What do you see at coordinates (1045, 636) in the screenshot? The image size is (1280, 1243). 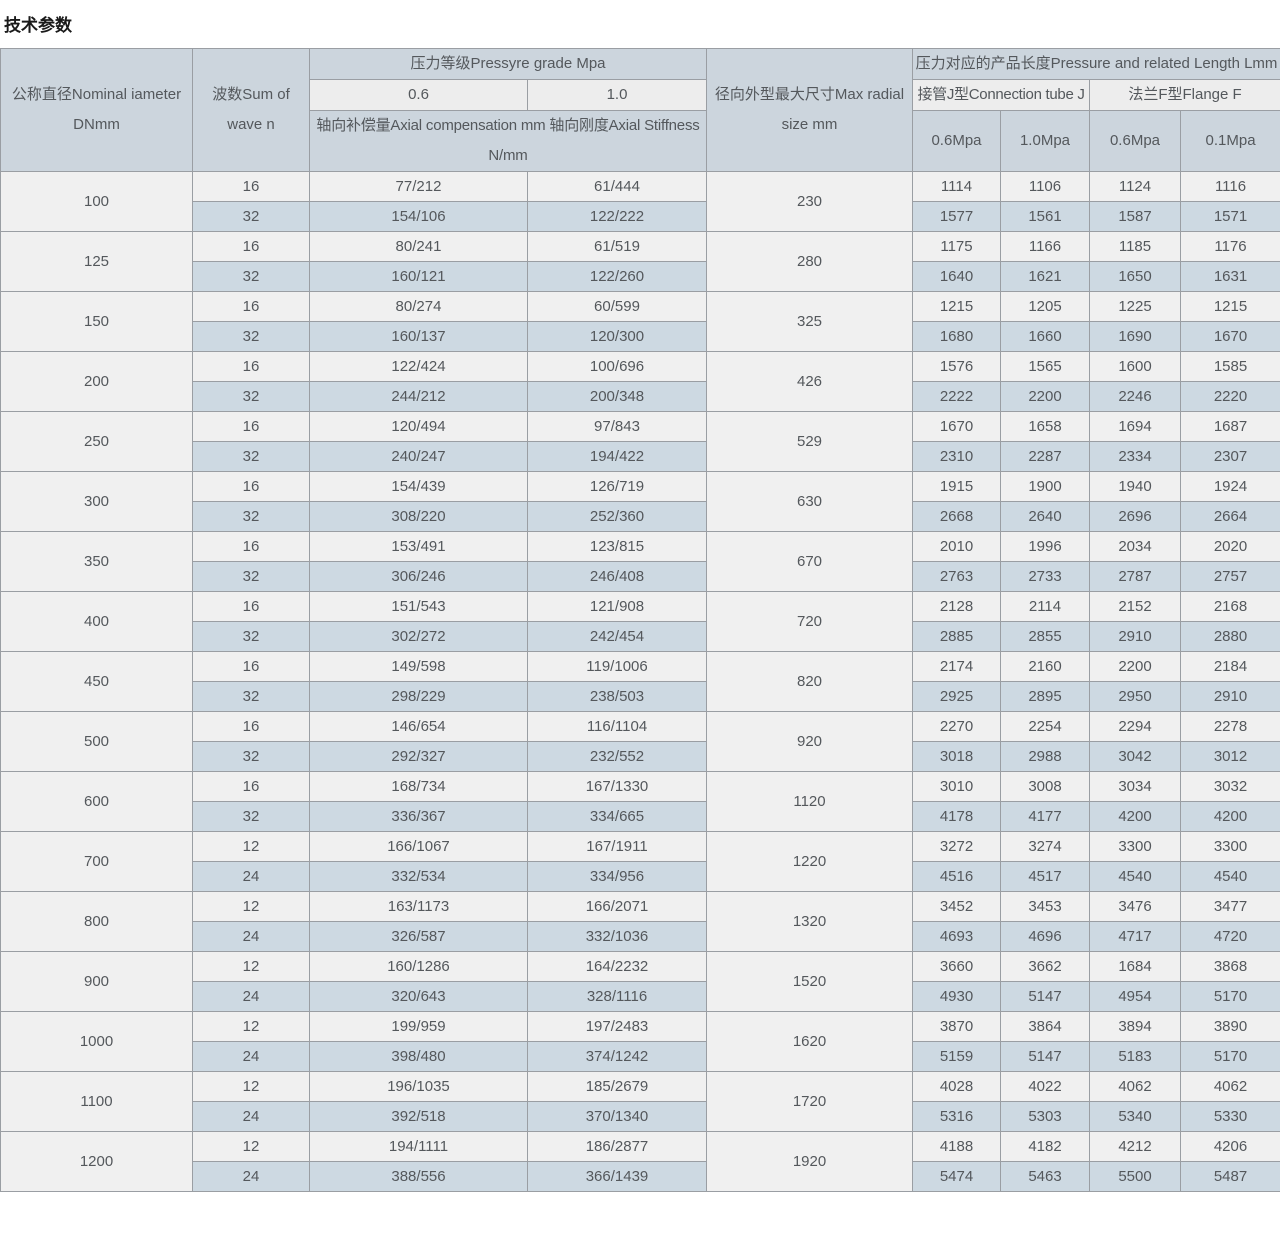 I see `length-j-10-cell: 2855` at bounding box center [1045, 636].